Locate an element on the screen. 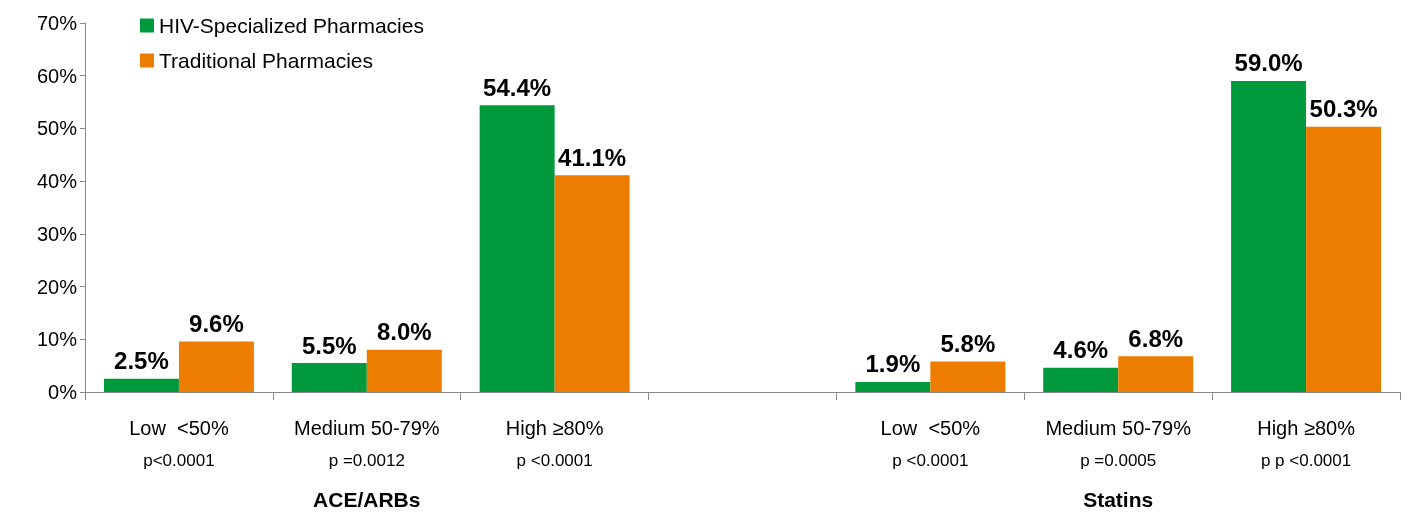  y-tick-label: 60% is located at coordinates (57, 75).